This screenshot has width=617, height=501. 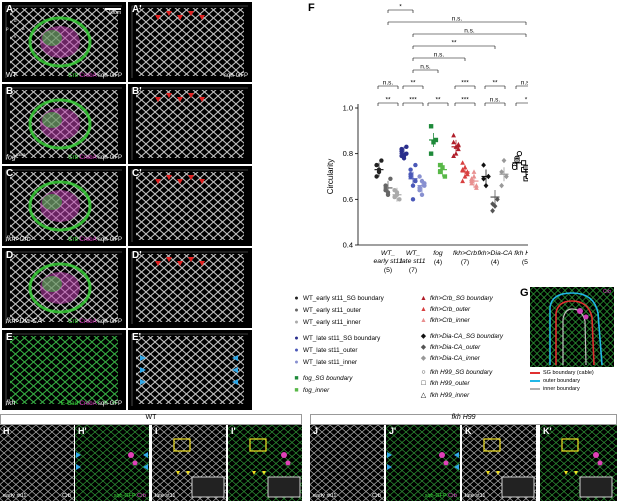 I want to click on panel-label: A, so click(x=10, y=9).